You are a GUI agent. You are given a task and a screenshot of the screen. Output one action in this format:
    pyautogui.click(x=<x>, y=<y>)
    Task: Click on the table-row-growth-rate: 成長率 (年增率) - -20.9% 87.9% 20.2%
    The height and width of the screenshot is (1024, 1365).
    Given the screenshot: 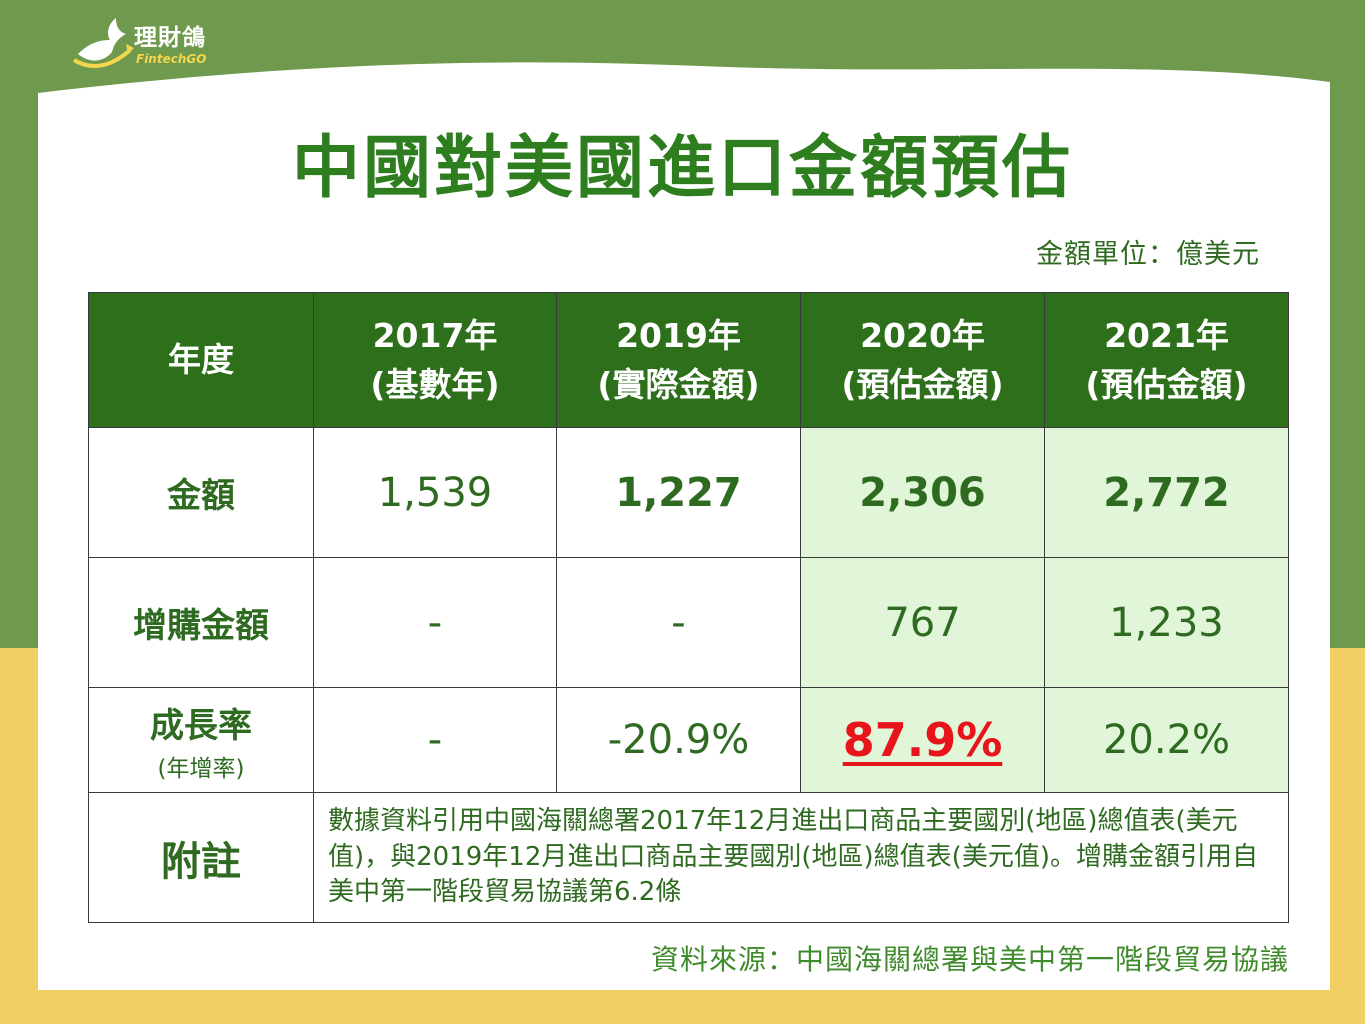 What is the action you would take?
    pyautogui.click(x=688, y=740)
    